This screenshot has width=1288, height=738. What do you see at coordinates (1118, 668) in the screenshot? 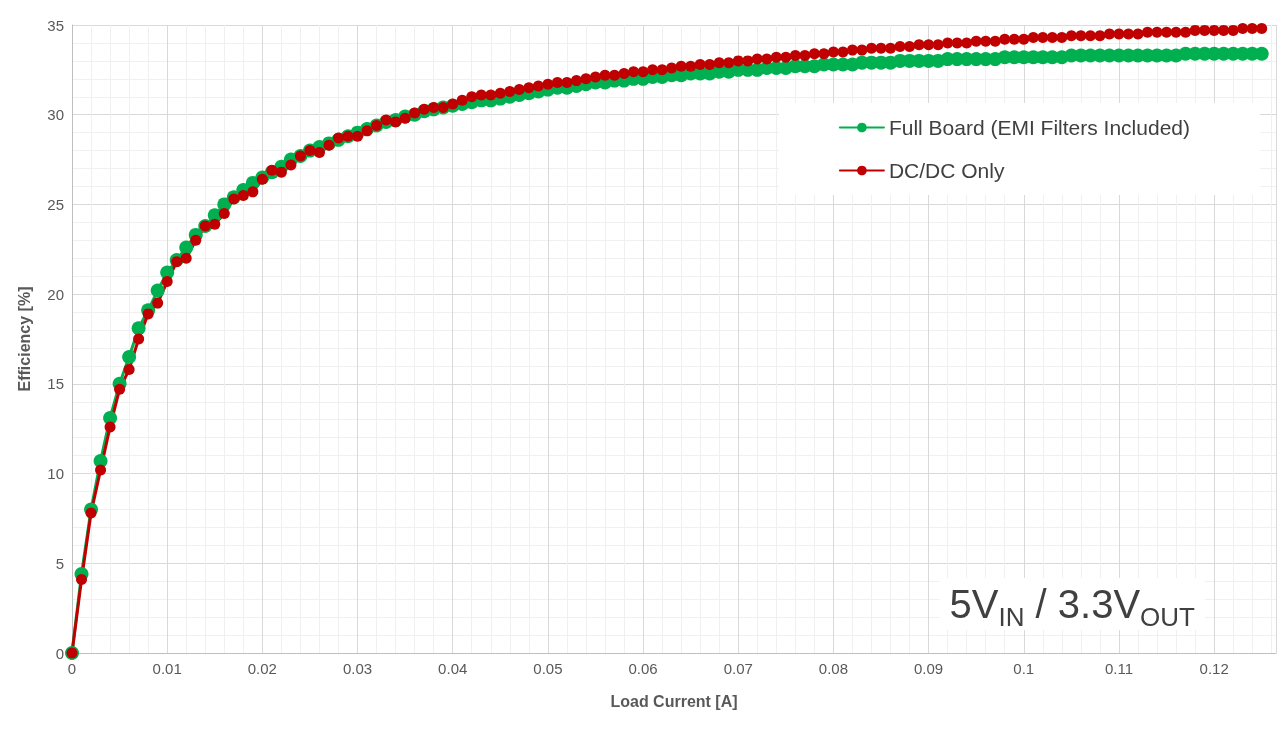
I see `x-tick-label: 0.11` at bounding box center [1118, 668].